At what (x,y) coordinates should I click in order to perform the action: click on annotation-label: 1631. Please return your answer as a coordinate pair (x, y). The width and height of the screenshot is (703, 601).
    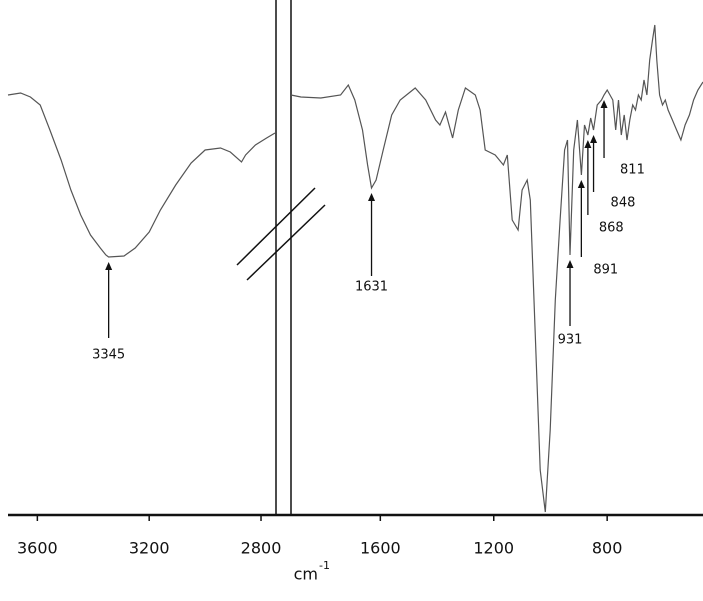
    Looking at the image, I should click on (371, 287).